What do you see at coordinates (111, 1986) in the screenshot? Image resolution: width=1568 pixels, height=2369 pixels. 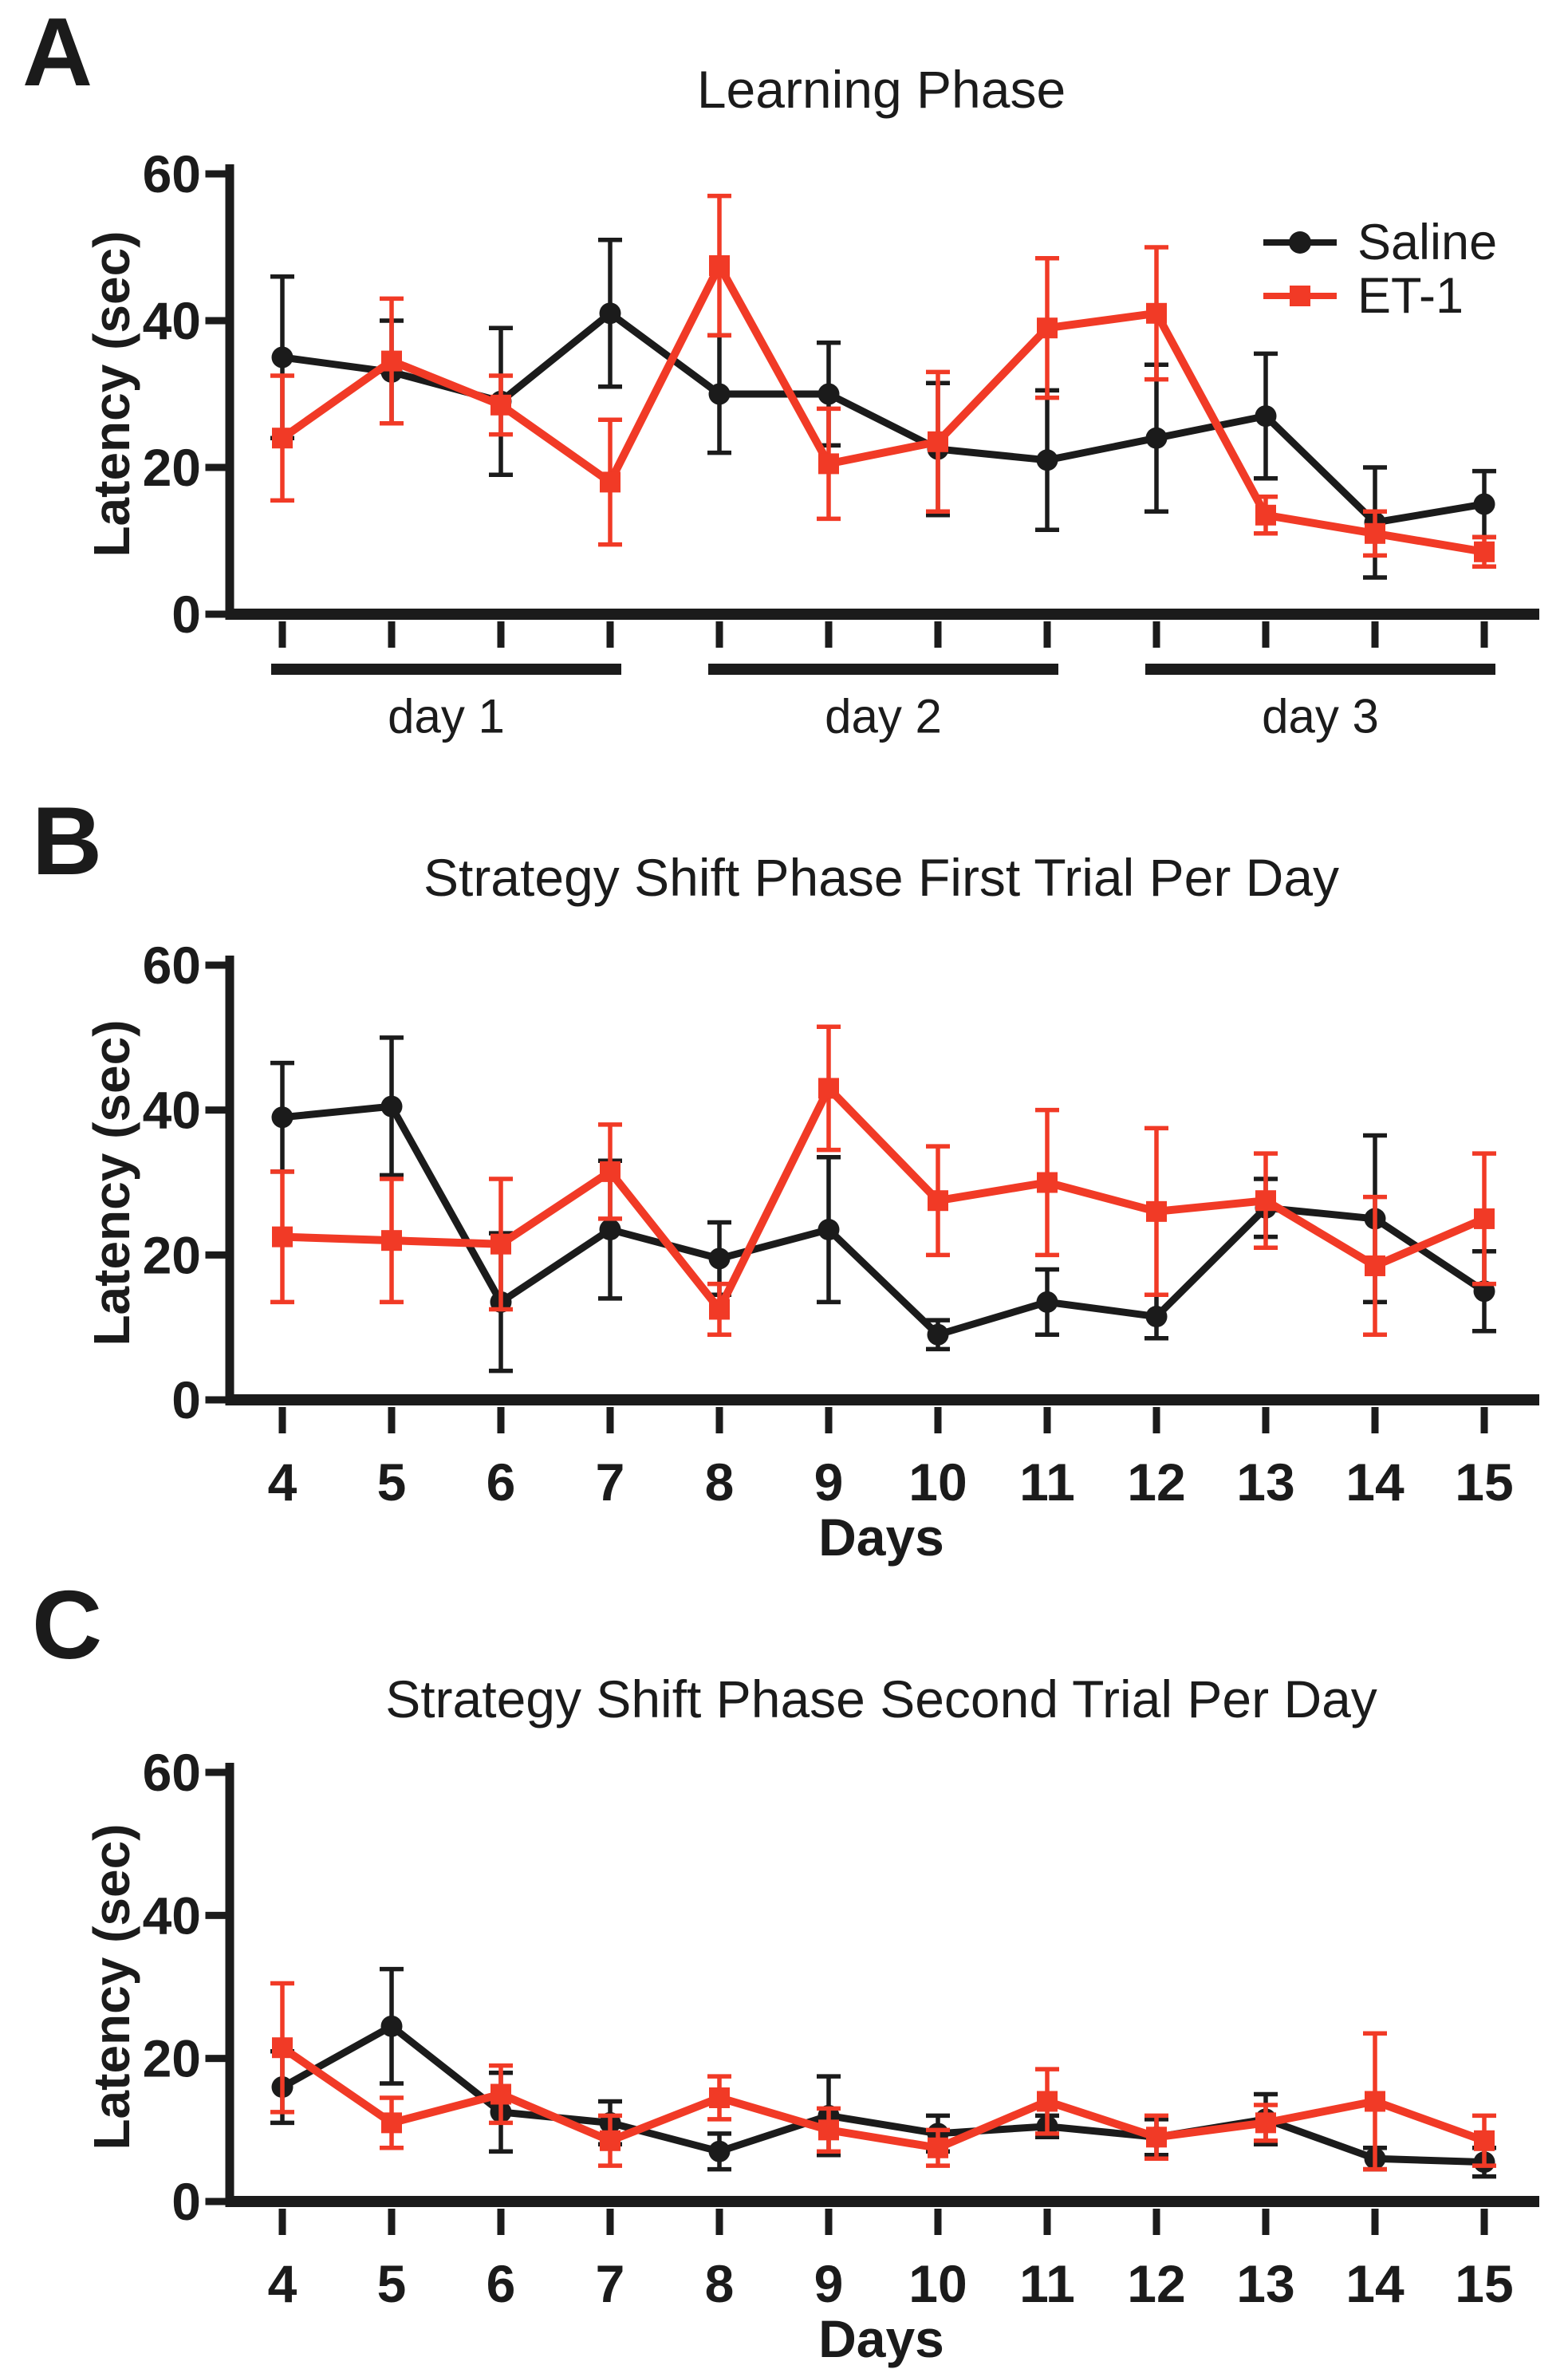 I see `panel-c-y-axis-title: Latency (sec)` at bounding box center [111, 1986].